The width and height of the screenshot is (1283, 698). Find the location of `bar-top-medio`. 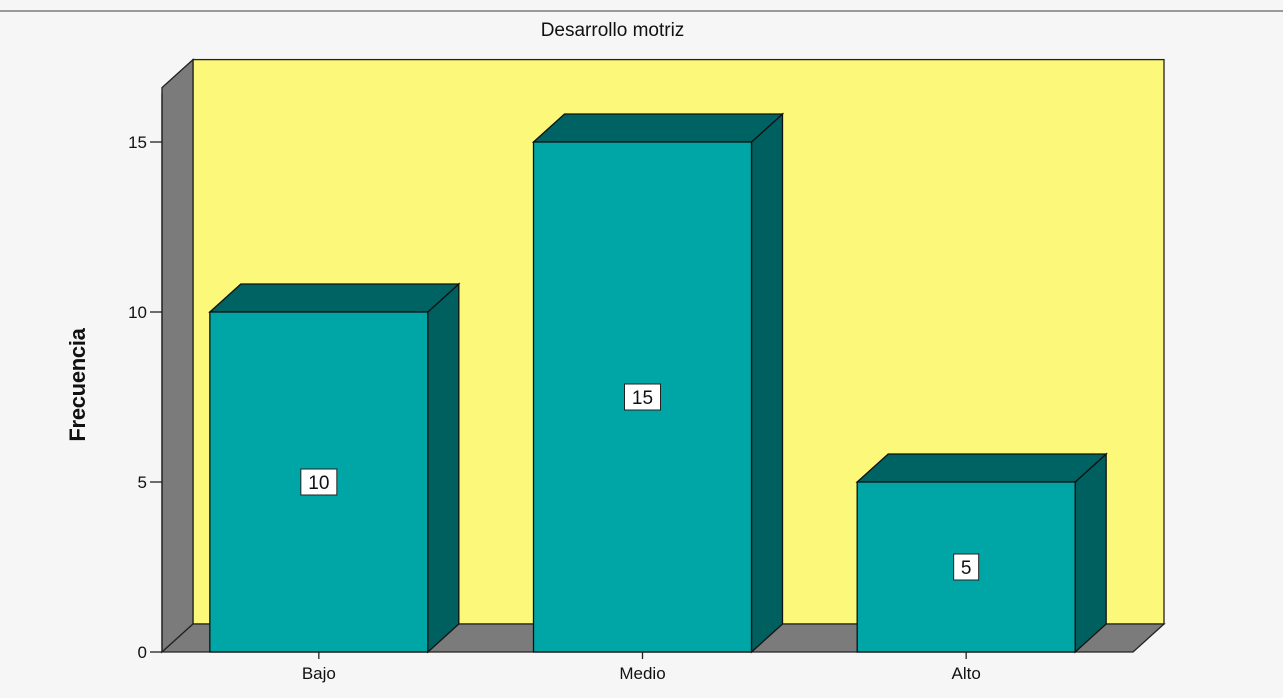

bar-top-medio is located at coordinates (658, 128).